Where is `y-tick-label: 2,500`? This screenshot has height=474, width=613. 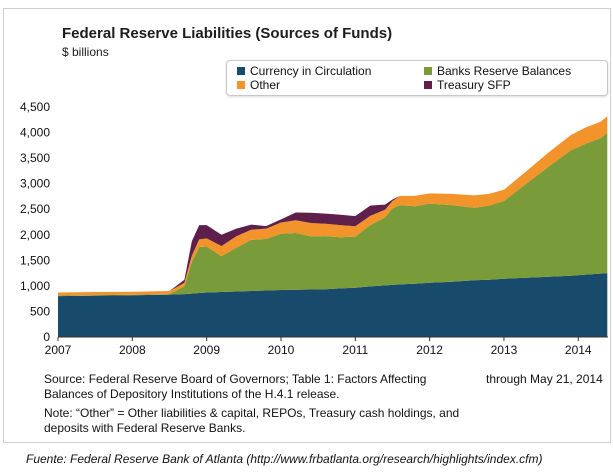
y-tick-label: 2,500 is located at coordinates (35, 209).